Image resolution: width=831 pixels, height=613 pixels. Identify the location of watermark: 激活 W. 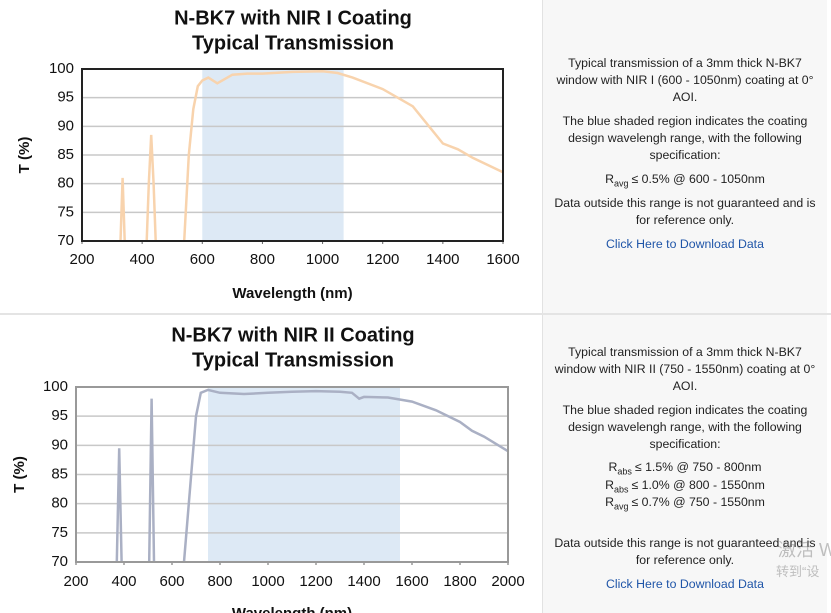
(804, 550).